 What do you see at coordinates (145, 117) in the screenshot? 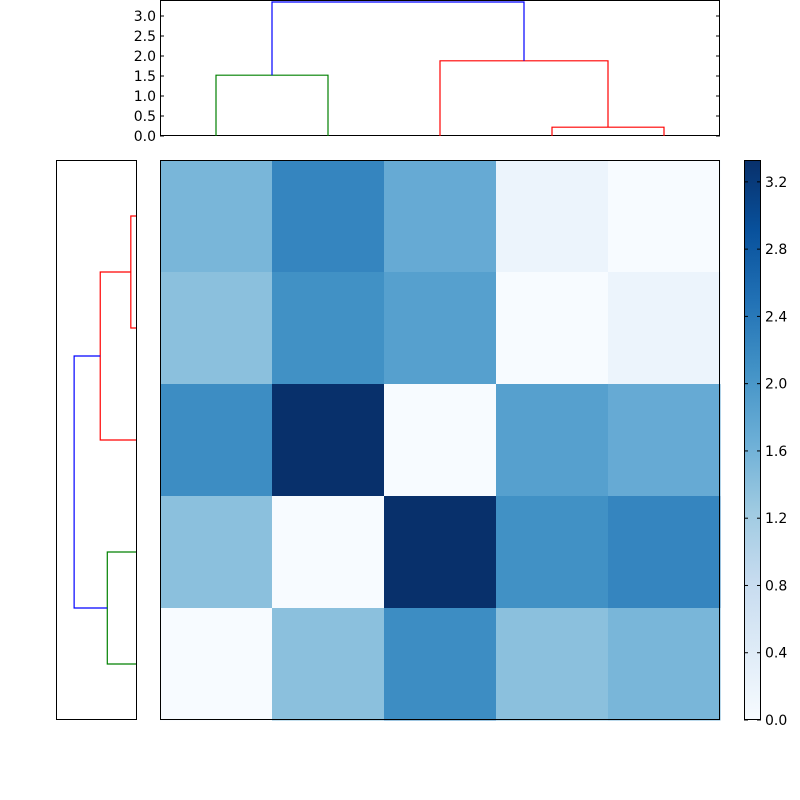
I see `top-dendrogram-tick-label: 0.5` at bounding box center [145, 117].